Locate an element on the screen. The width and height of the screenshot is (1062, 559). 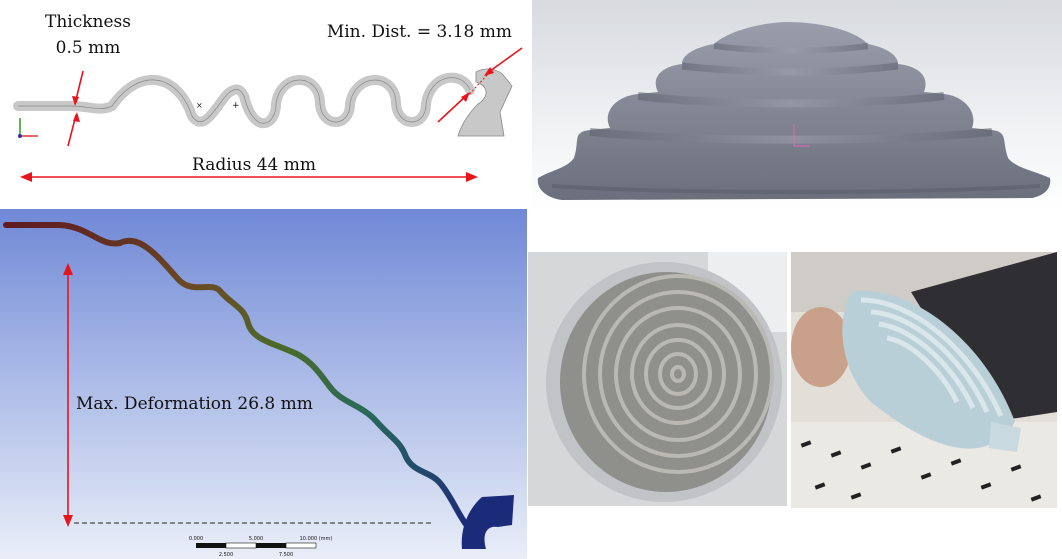
thickness-value-label: 0.5 mm is located at coordinates (88, 48).